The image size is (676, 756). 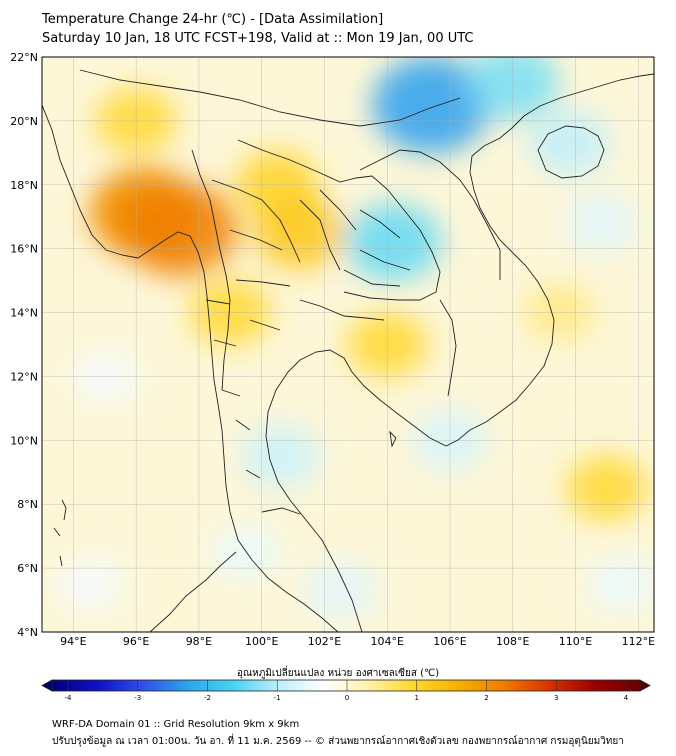 I want to click on lon-label: 98°E, so click(x=199, y=641).